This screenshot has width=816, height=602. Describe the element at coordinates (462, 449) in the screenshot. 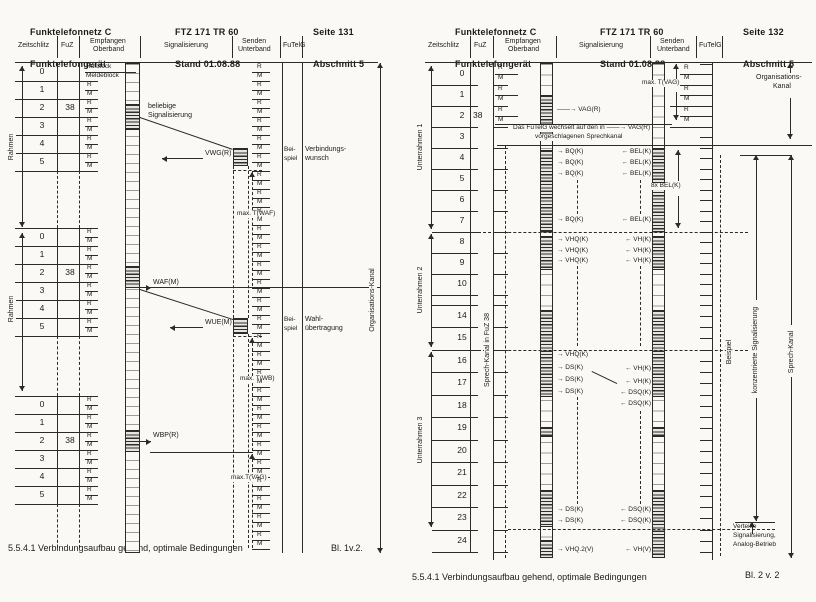

I see `timeslot-number: 20` at that location.